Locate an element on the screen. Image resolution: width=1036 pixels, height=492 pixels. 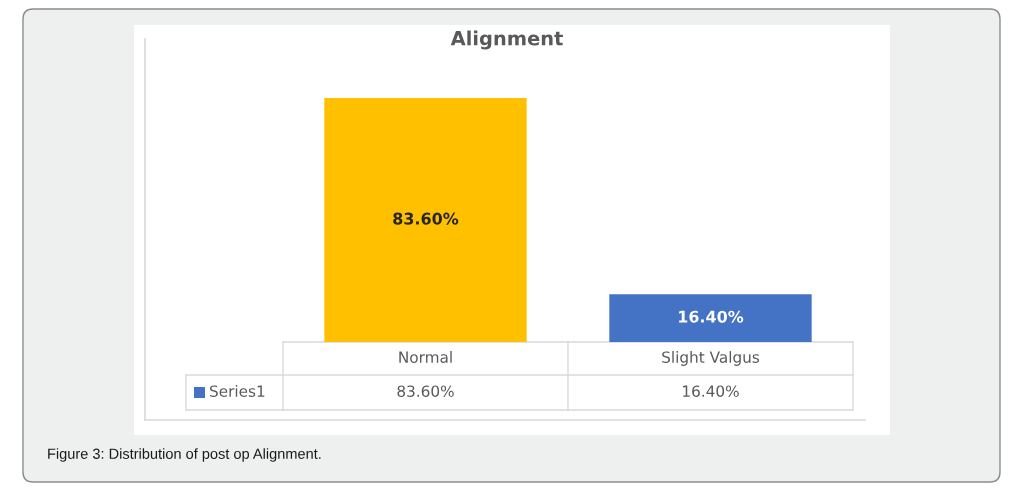
text: 16.40% is located at coordinates (711, 316).